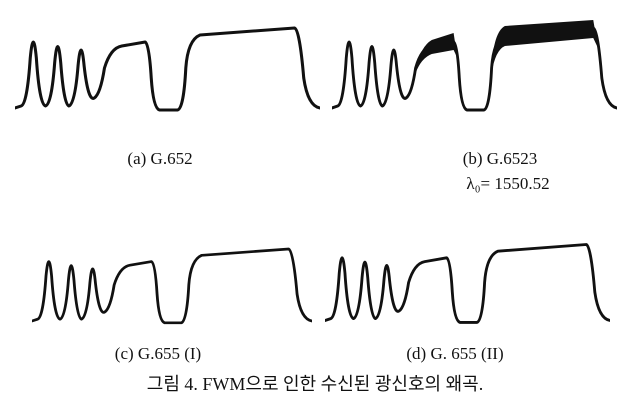 This screenshot has height=409, width=629. What do you see at coordinates (507, 183) in the screenshot?
I see `panel-note: λ₀= 1550.52` at bounding box center [507, 183].